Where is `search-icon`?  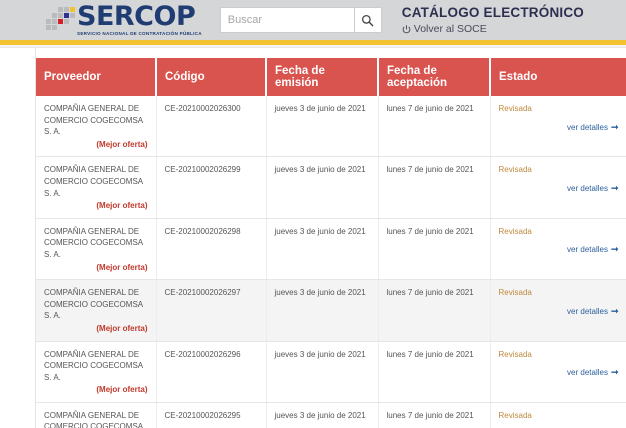
search-icon is located at coordinates (367, 20).